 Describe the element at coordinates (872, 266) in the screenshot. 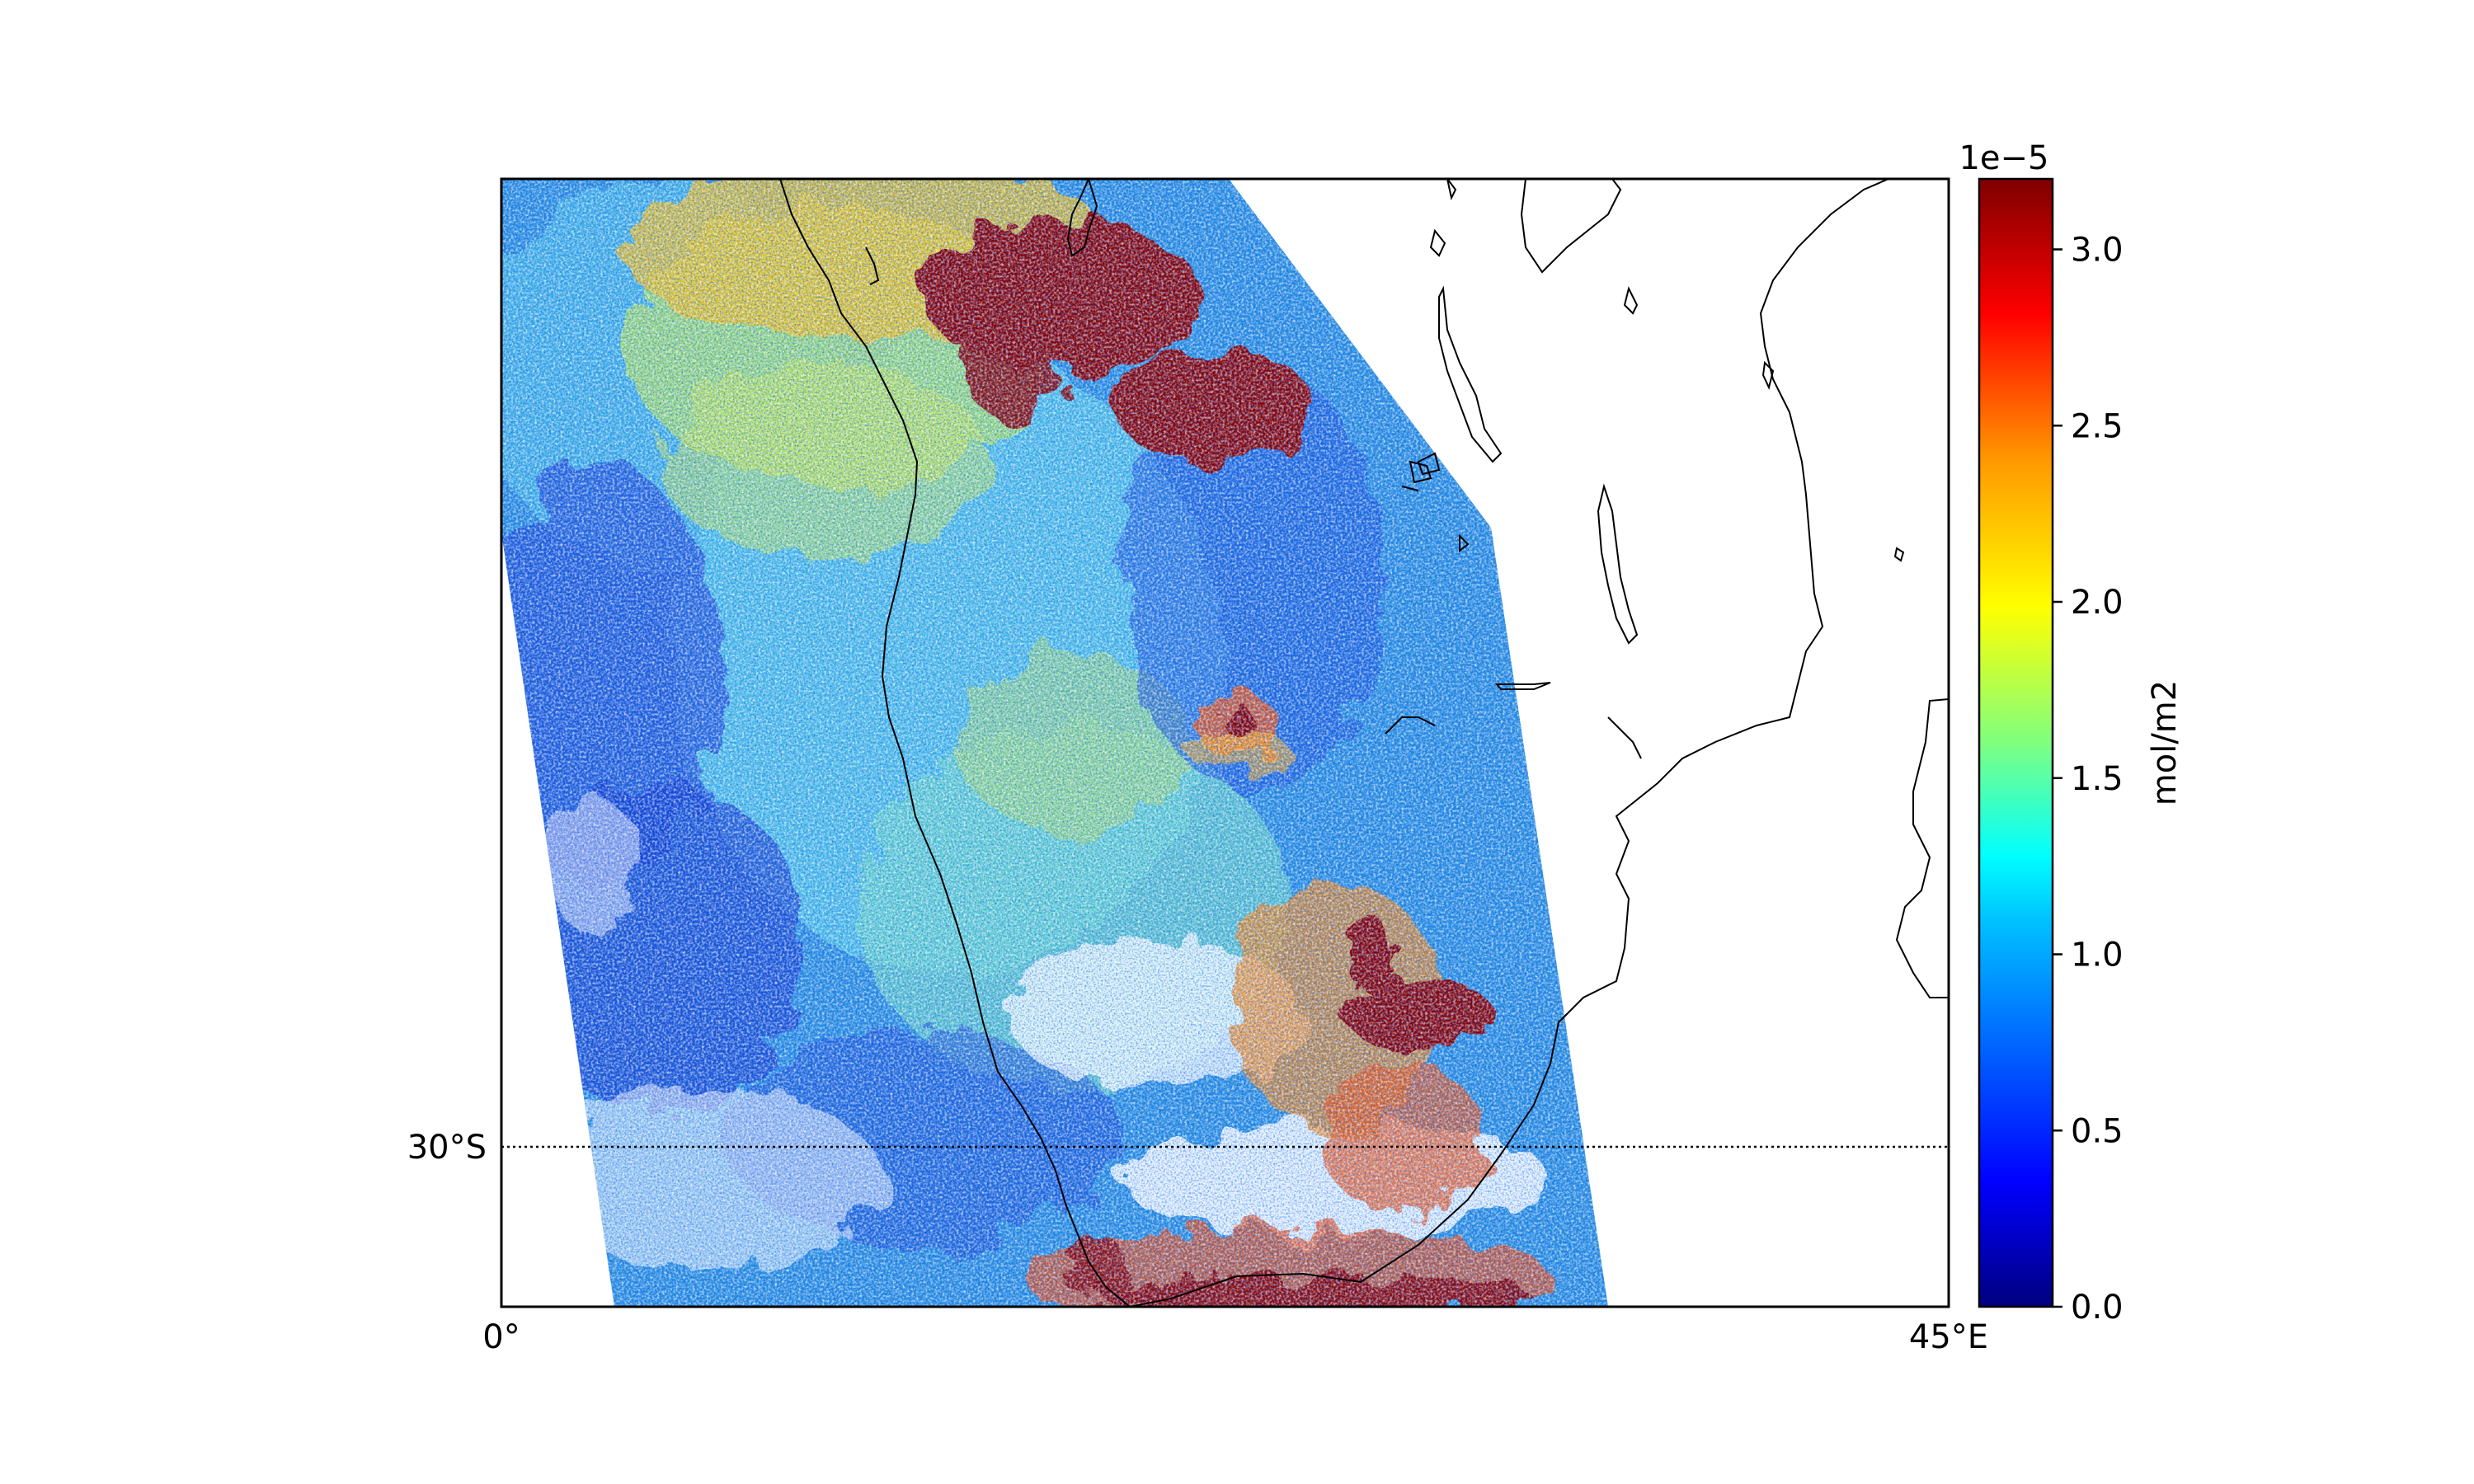

I see `river-line-nw` at that location.